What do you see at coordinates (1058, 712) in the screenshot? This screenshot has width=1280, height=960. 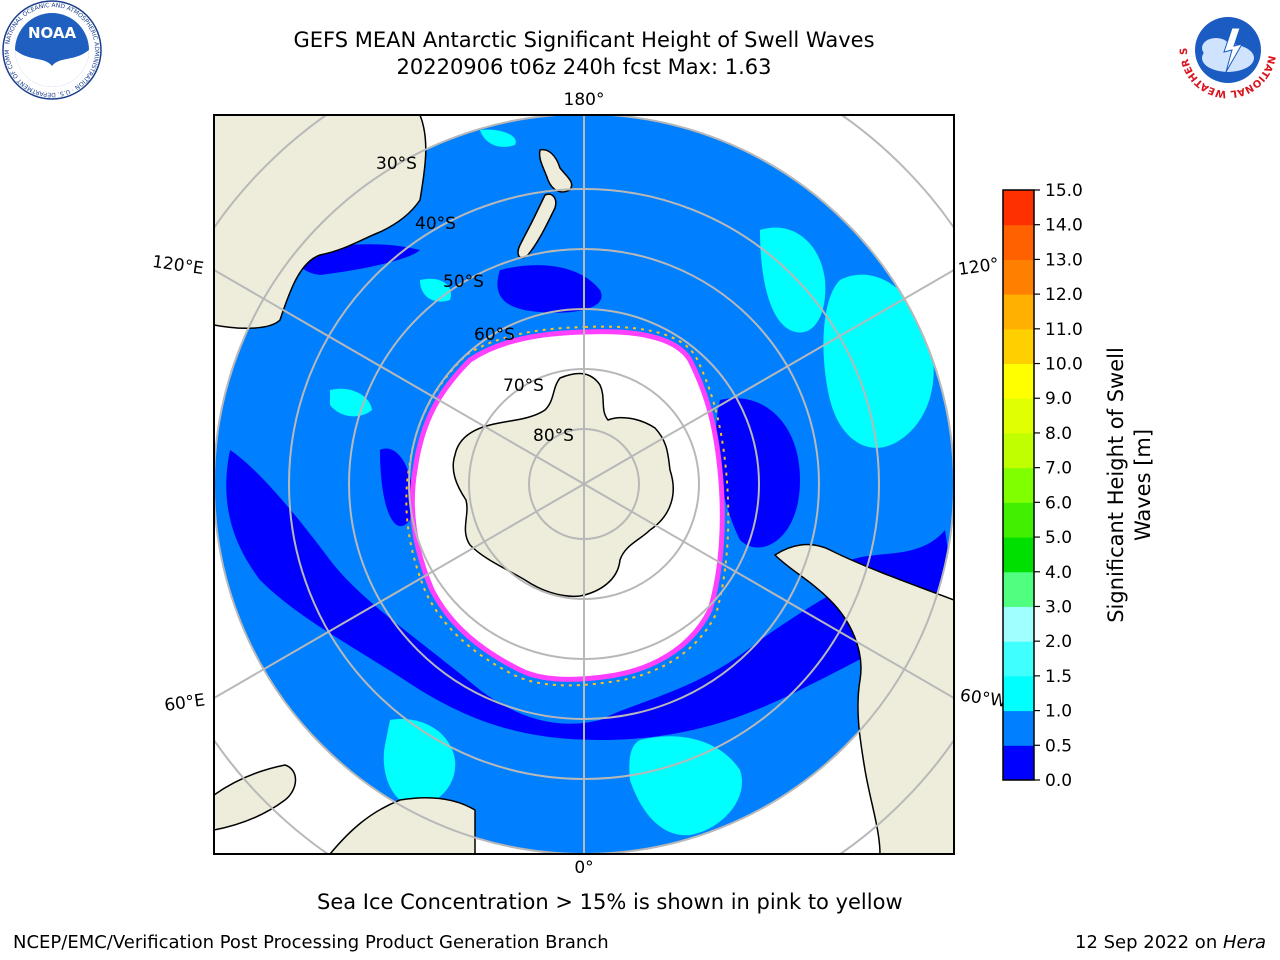 I see `colorbar-tick-label: 1.0` at bounding box center [1058, 712].